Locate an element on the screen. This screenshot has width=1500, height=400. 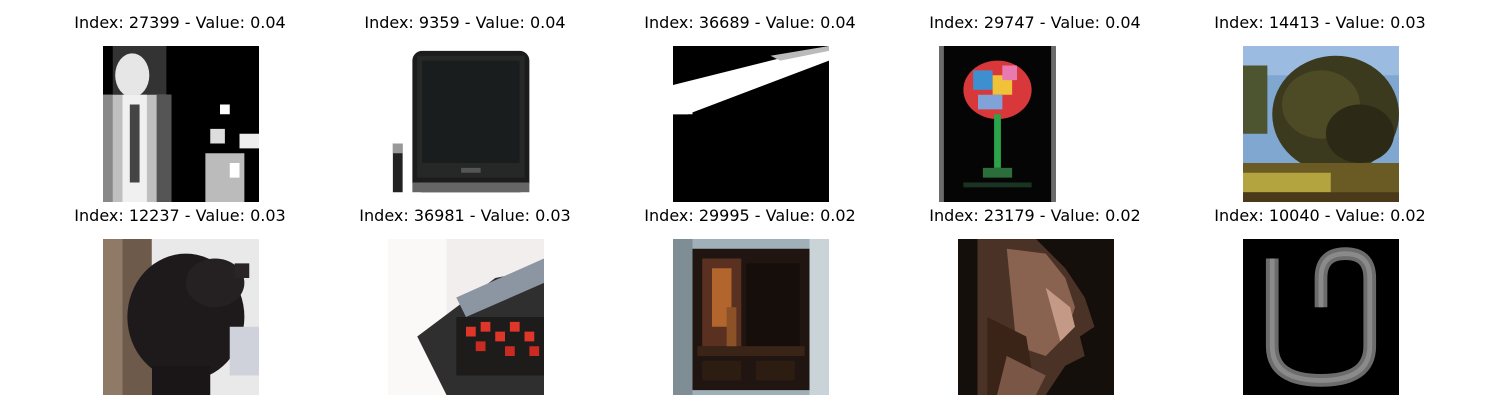
panel-title: Index: 27399 - Value: 0.04 is located at coordinates (180, 22).